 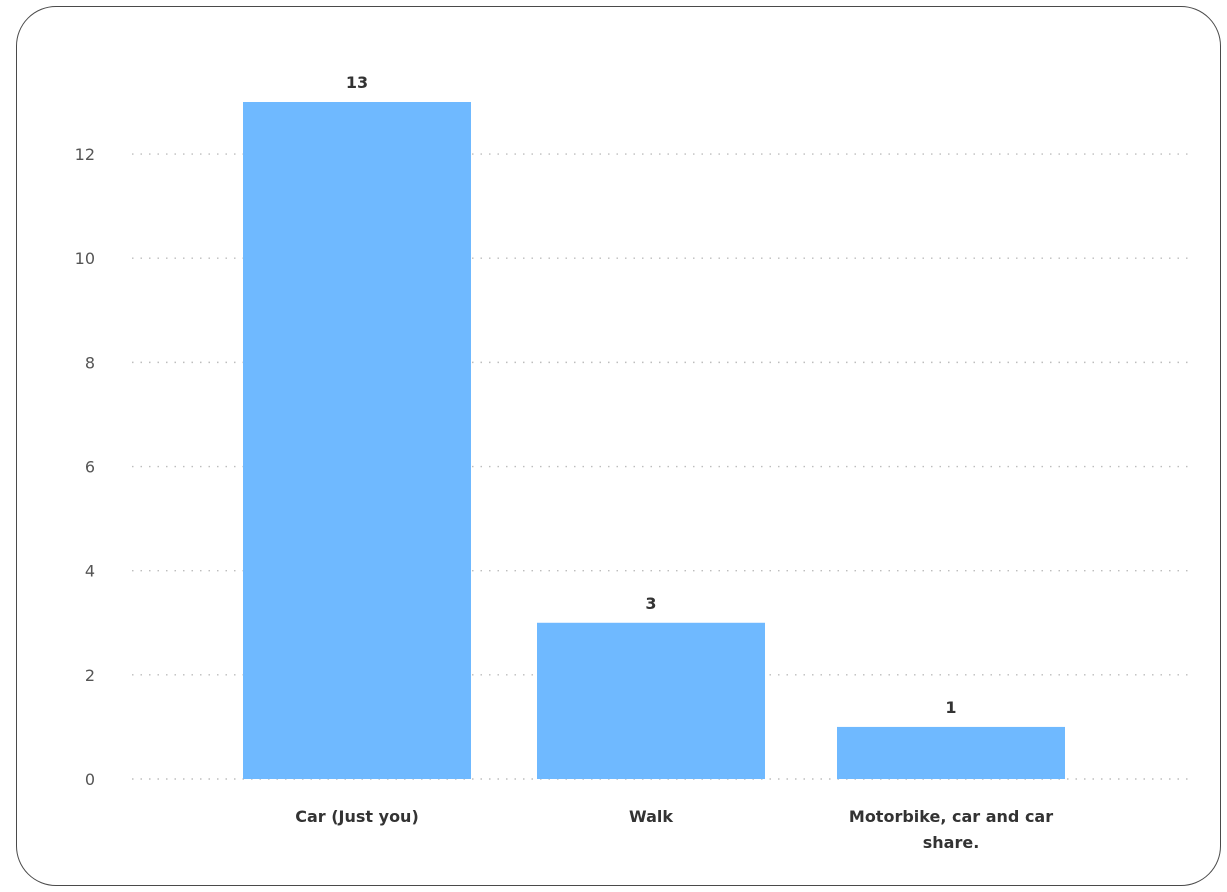 What do you see at coordinates (85, 154) in the screenshot?
I see `y-tick-label: 12` at bounding box center [85, 154].